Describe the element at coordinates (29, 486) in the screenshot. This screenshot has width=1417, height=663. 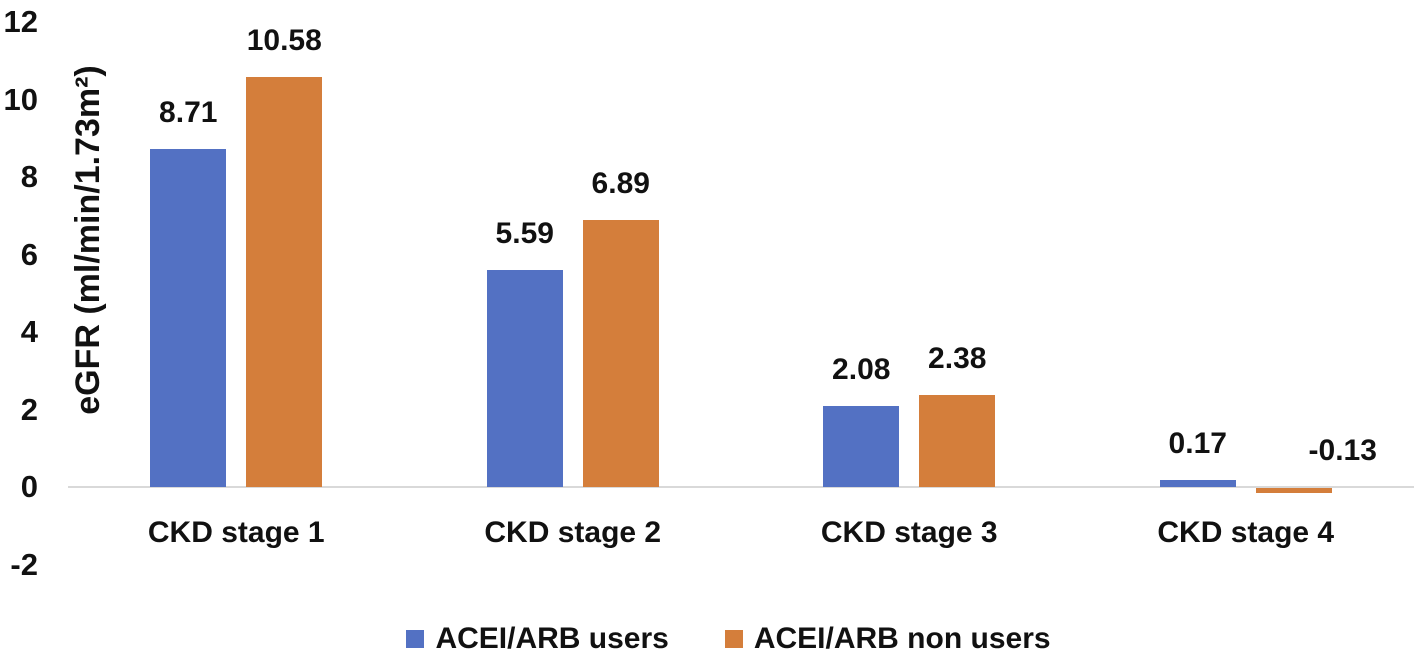
I see `y-tick-label: 0` at that location.